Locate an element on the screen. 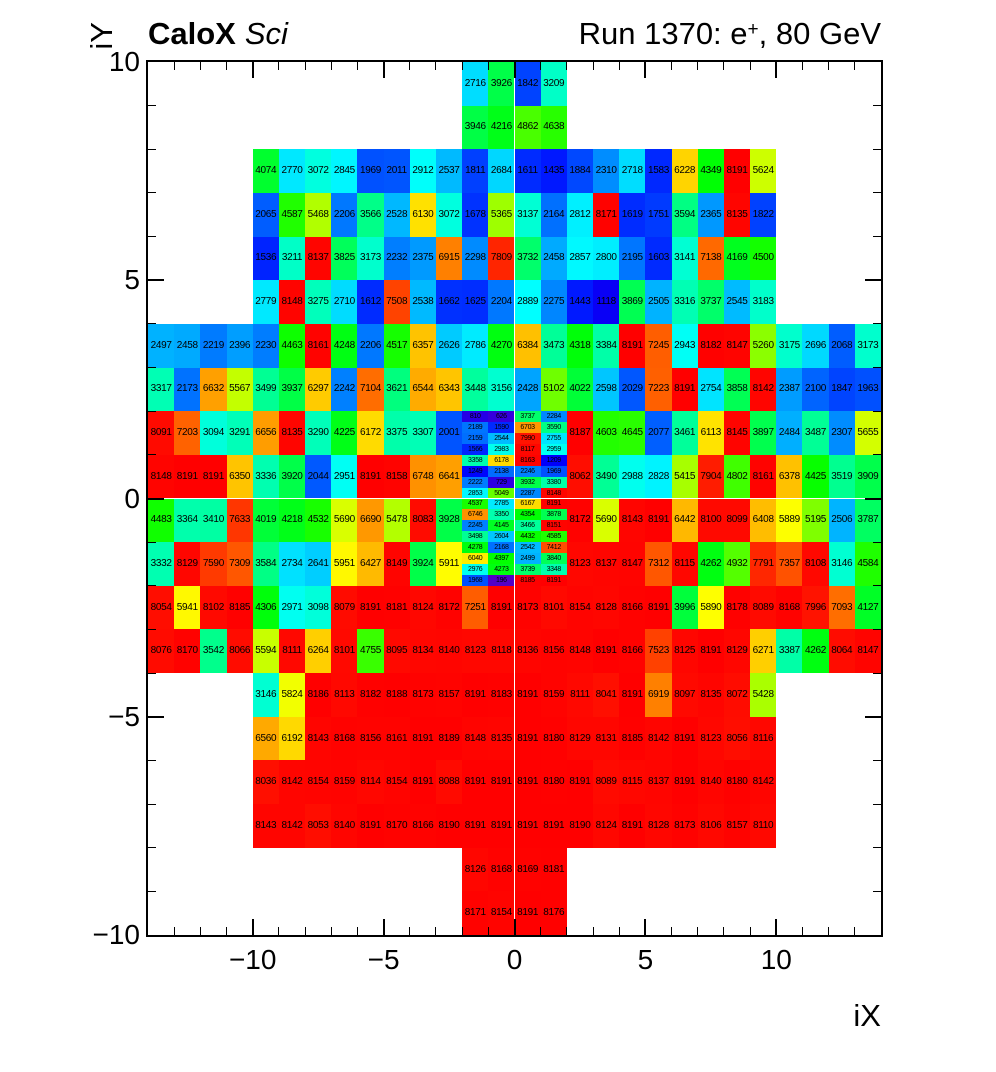 The width and height of the screenshot is (996, 1072). heatmap-cell: 2189 is located at coordinates (475, 428).